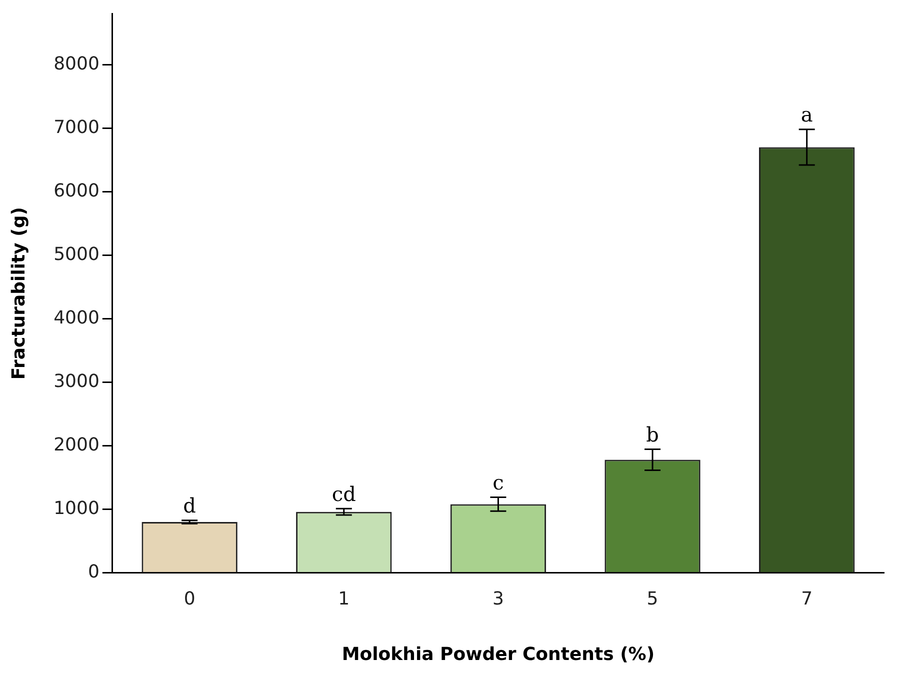 Image resolution: width=914 pixels, height=675 pixels. Describe the element at coordinates (77, 445) in the screenshot. I see `y-tick-label: 2000` at that location.